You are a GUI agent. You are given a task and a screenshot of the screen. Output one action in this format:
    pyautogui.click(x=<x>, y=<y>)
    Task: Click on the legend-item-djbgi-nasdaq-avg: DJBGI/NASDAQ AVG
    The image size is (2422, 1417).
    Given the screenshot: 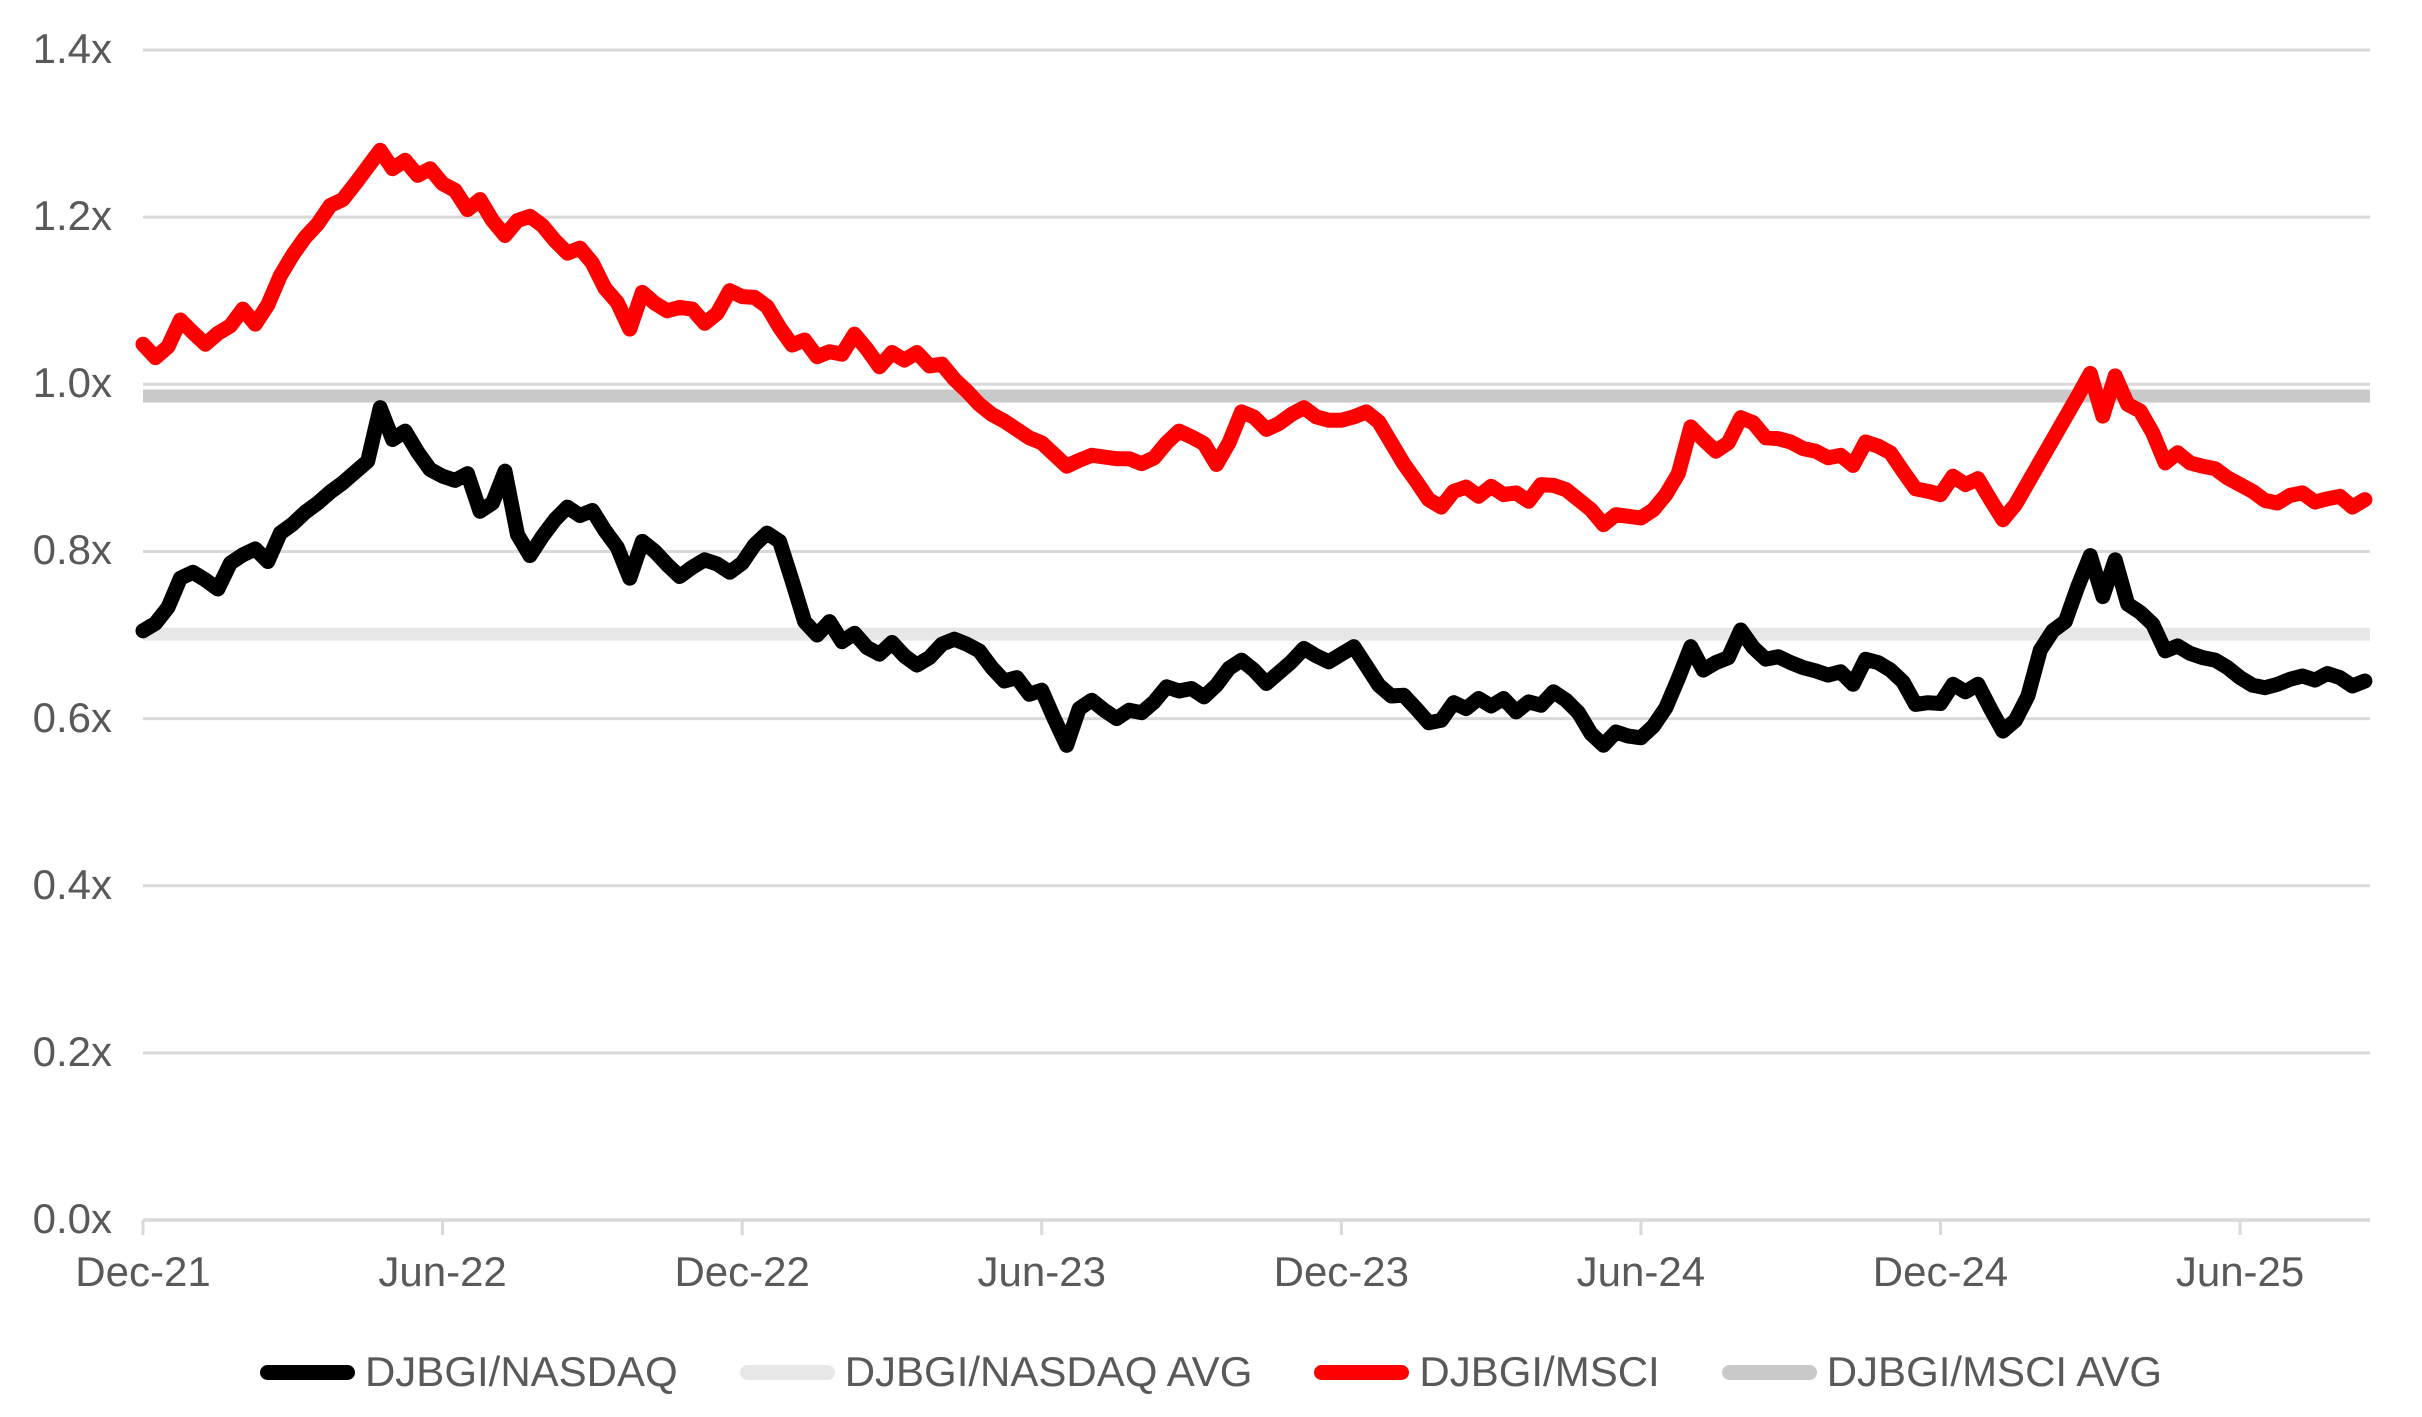 What is the action you would take?
    pyautogui.click(x=996, y=1372)
    